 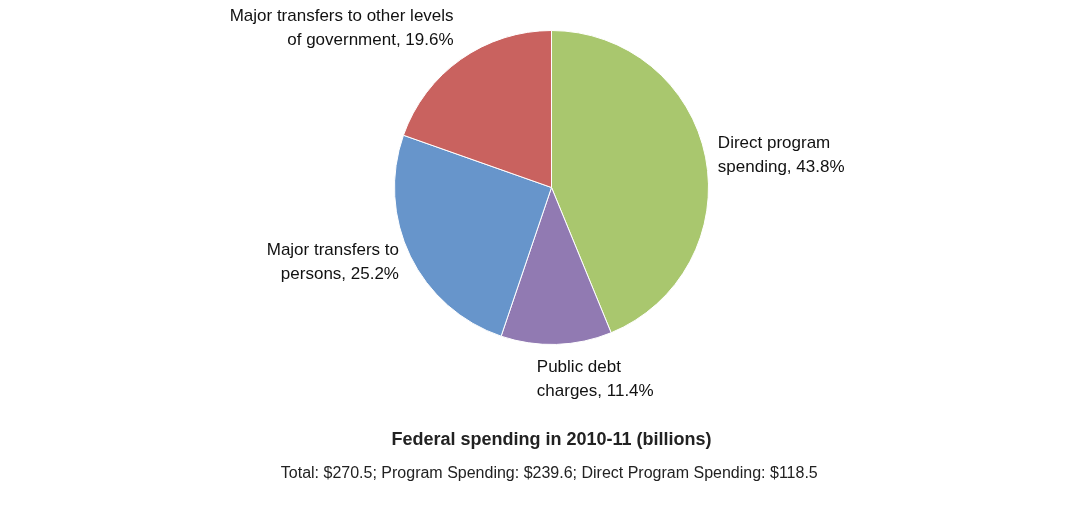 I want to click on text: Total: $270.5; Program Spending: $239.6; Direct Program Spending: $118.5, so click(x=549, y=472).